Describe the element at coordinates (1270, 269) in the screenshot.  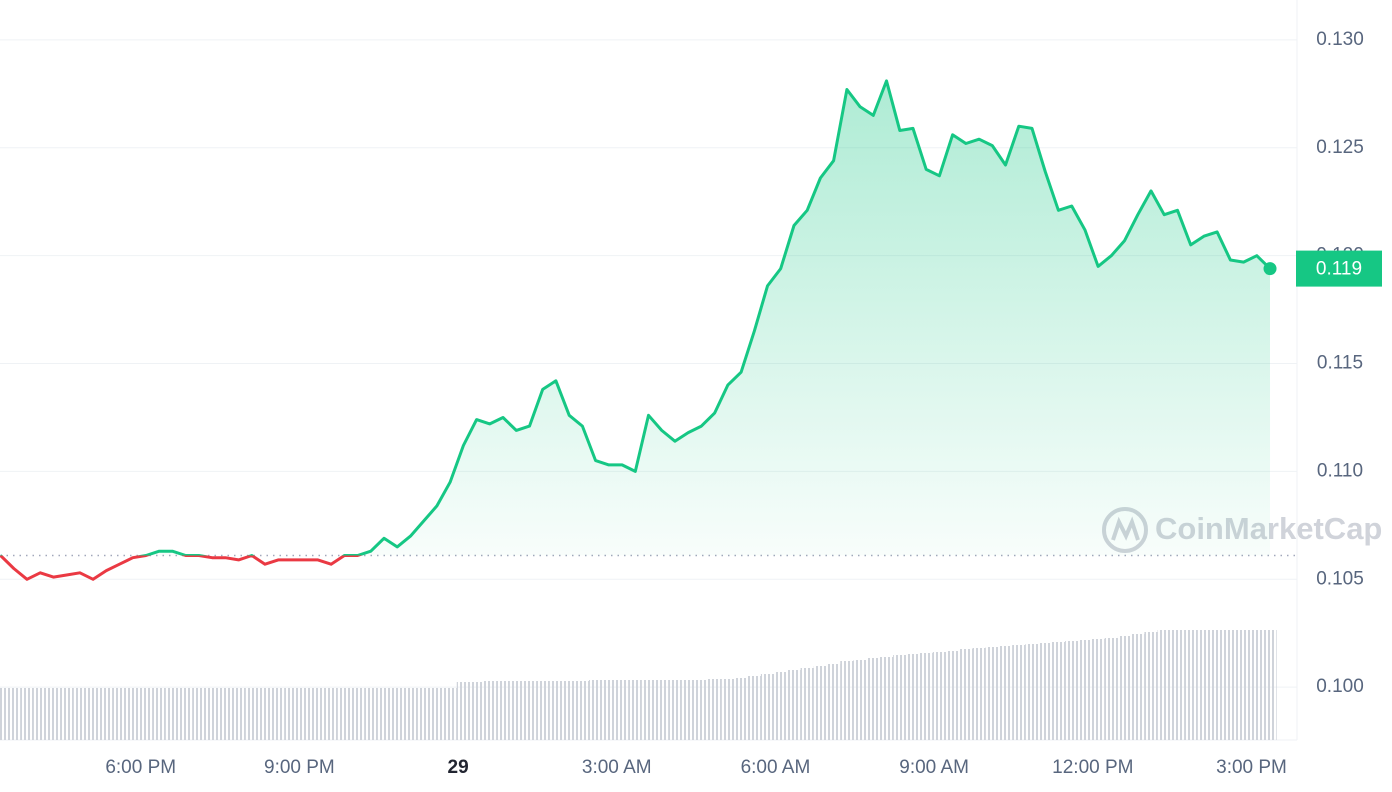
I see `current-dot` at that location.